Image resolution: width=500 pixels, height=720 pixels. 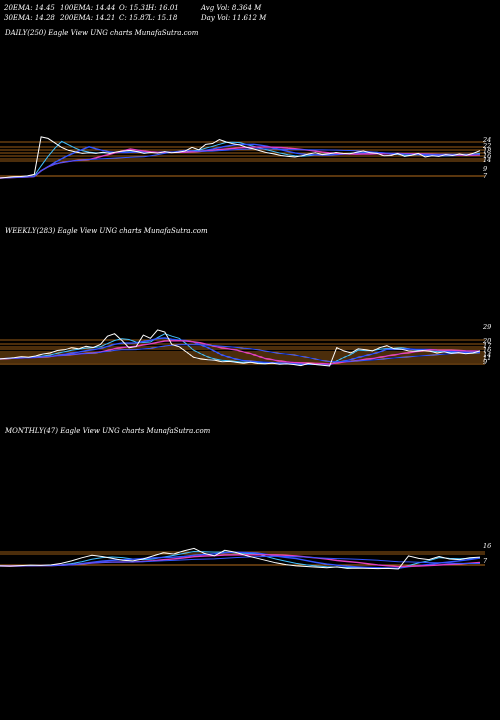 What do you see at coordinates (134, 8) in the screenshot?
I see `open-readout: O: 15.31` at bounding box center [134, 8].